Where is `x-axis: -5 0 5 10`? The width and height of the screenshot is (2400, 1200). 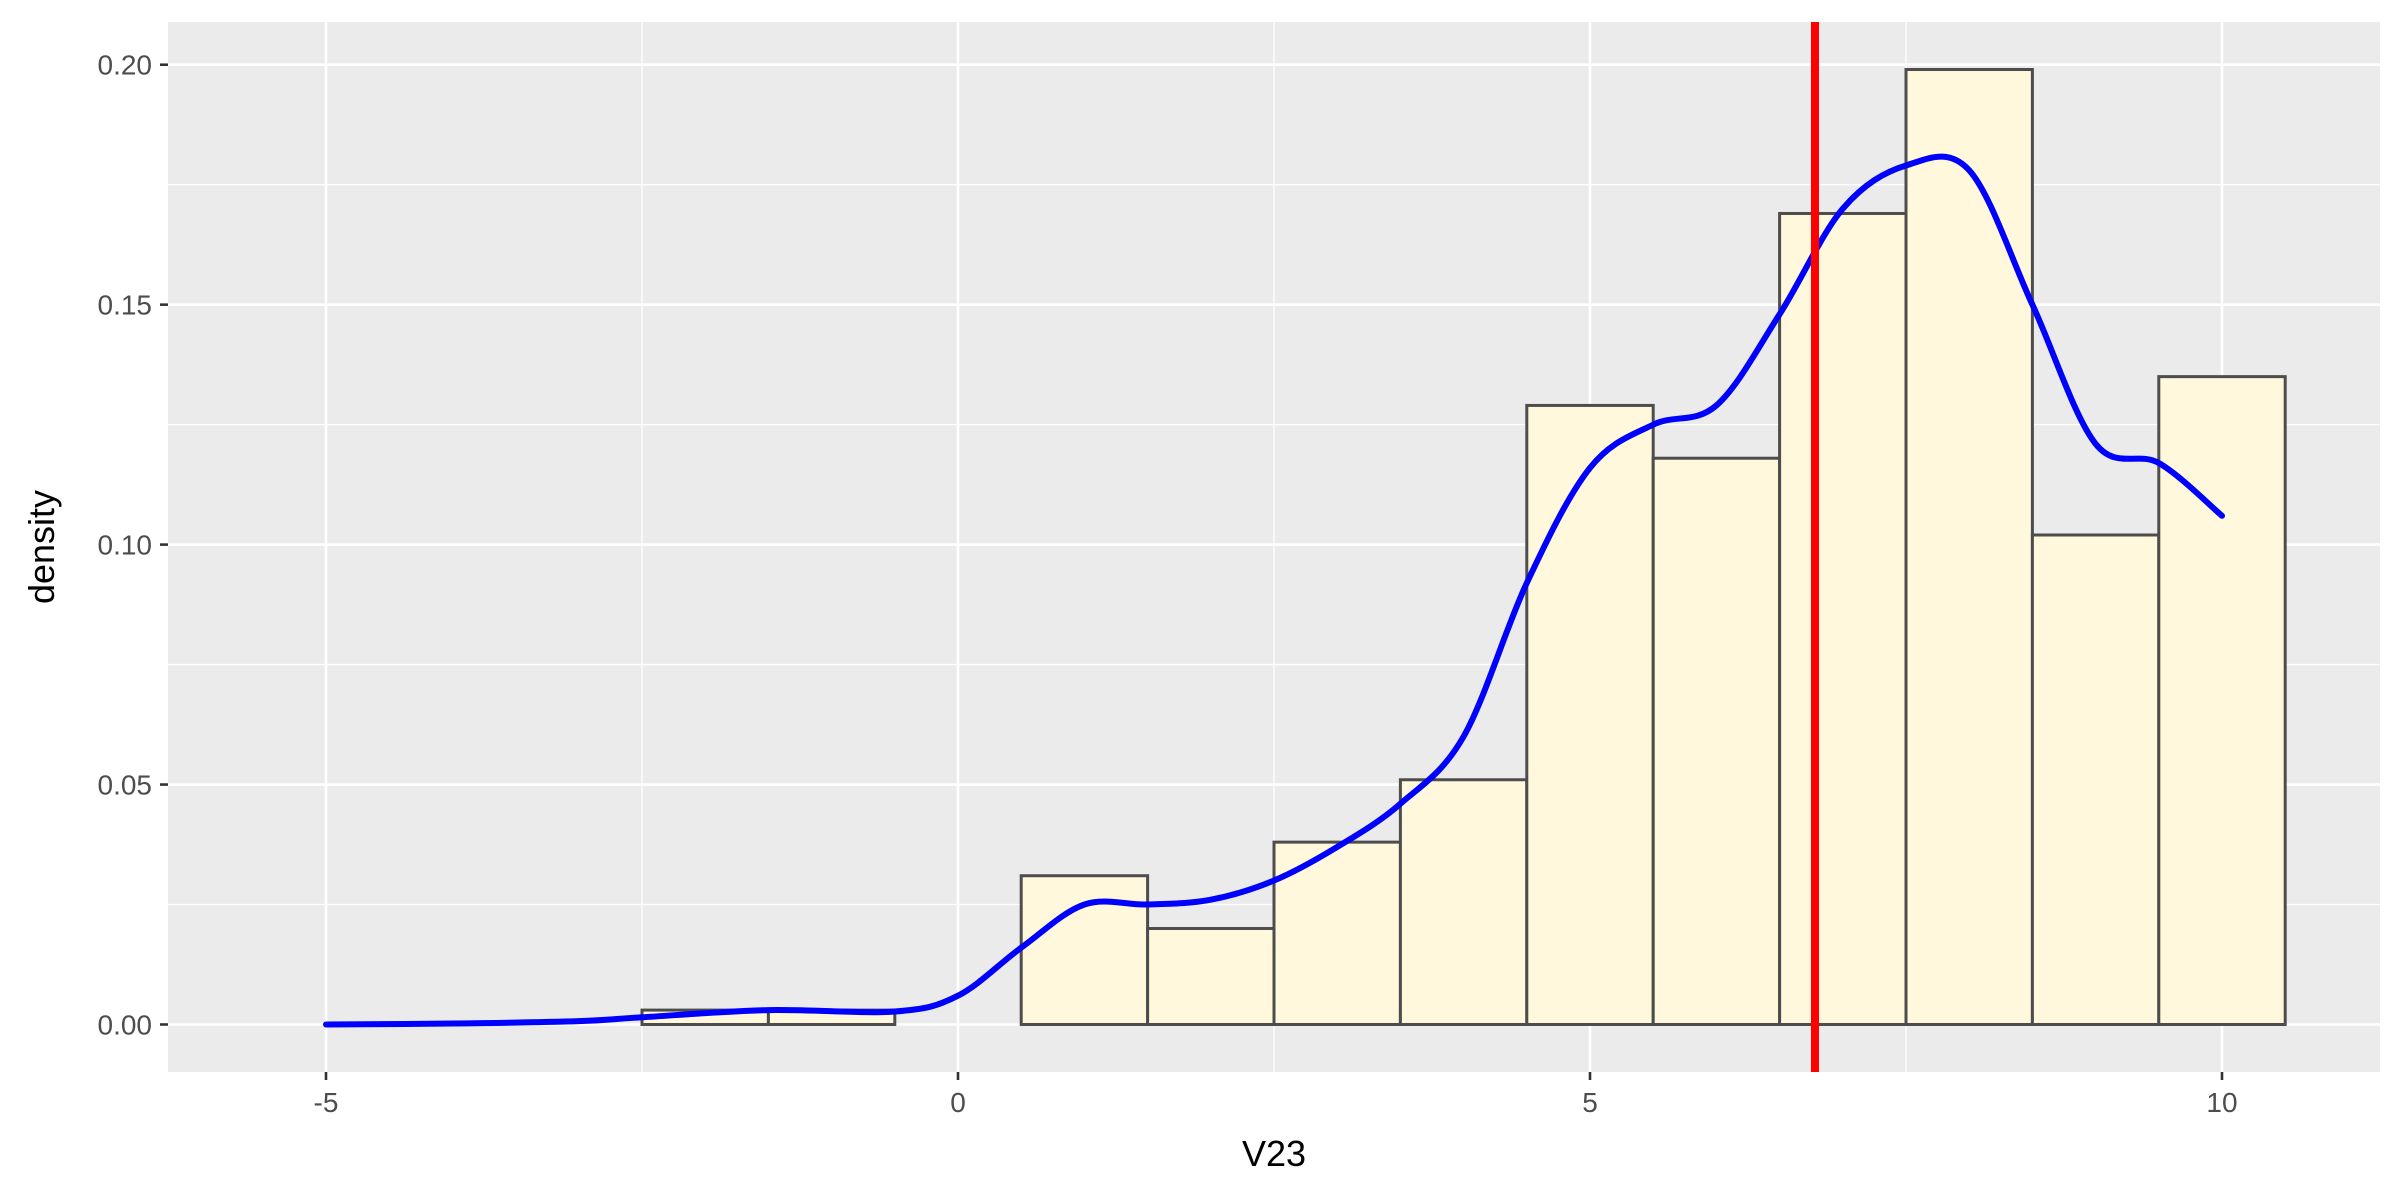 x-axis: -5 0 5 10 is located at coordinates (1276, 1095).